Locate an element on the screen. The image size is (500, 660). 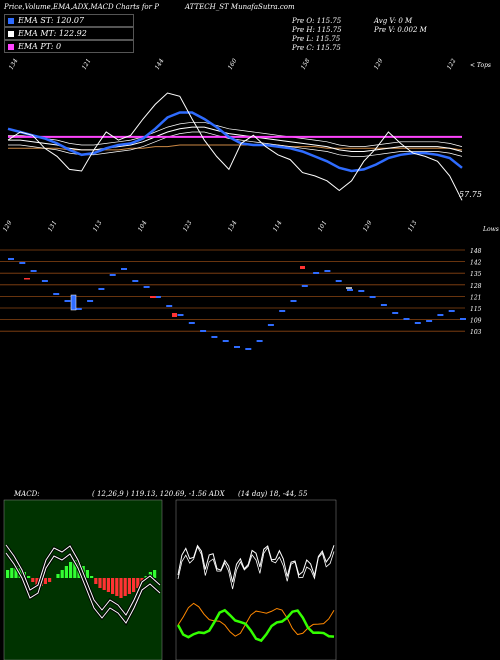
stat-close: Pre C: 115.75 is located at coordinates (316, 48).